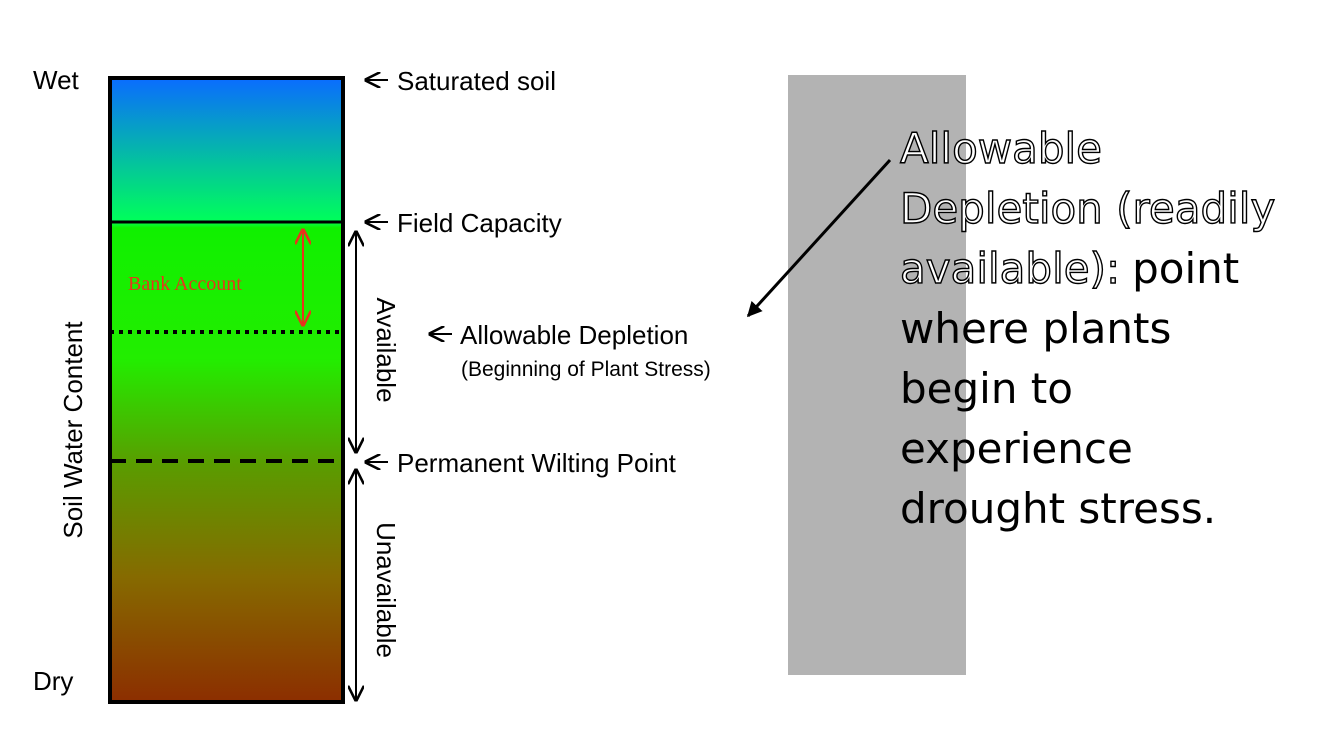 The image size is (1333, 750). What do you see at coordinates (56, 80) in the screenshot?
I see `wet-label: Wet` at bounding box center [56, 80].